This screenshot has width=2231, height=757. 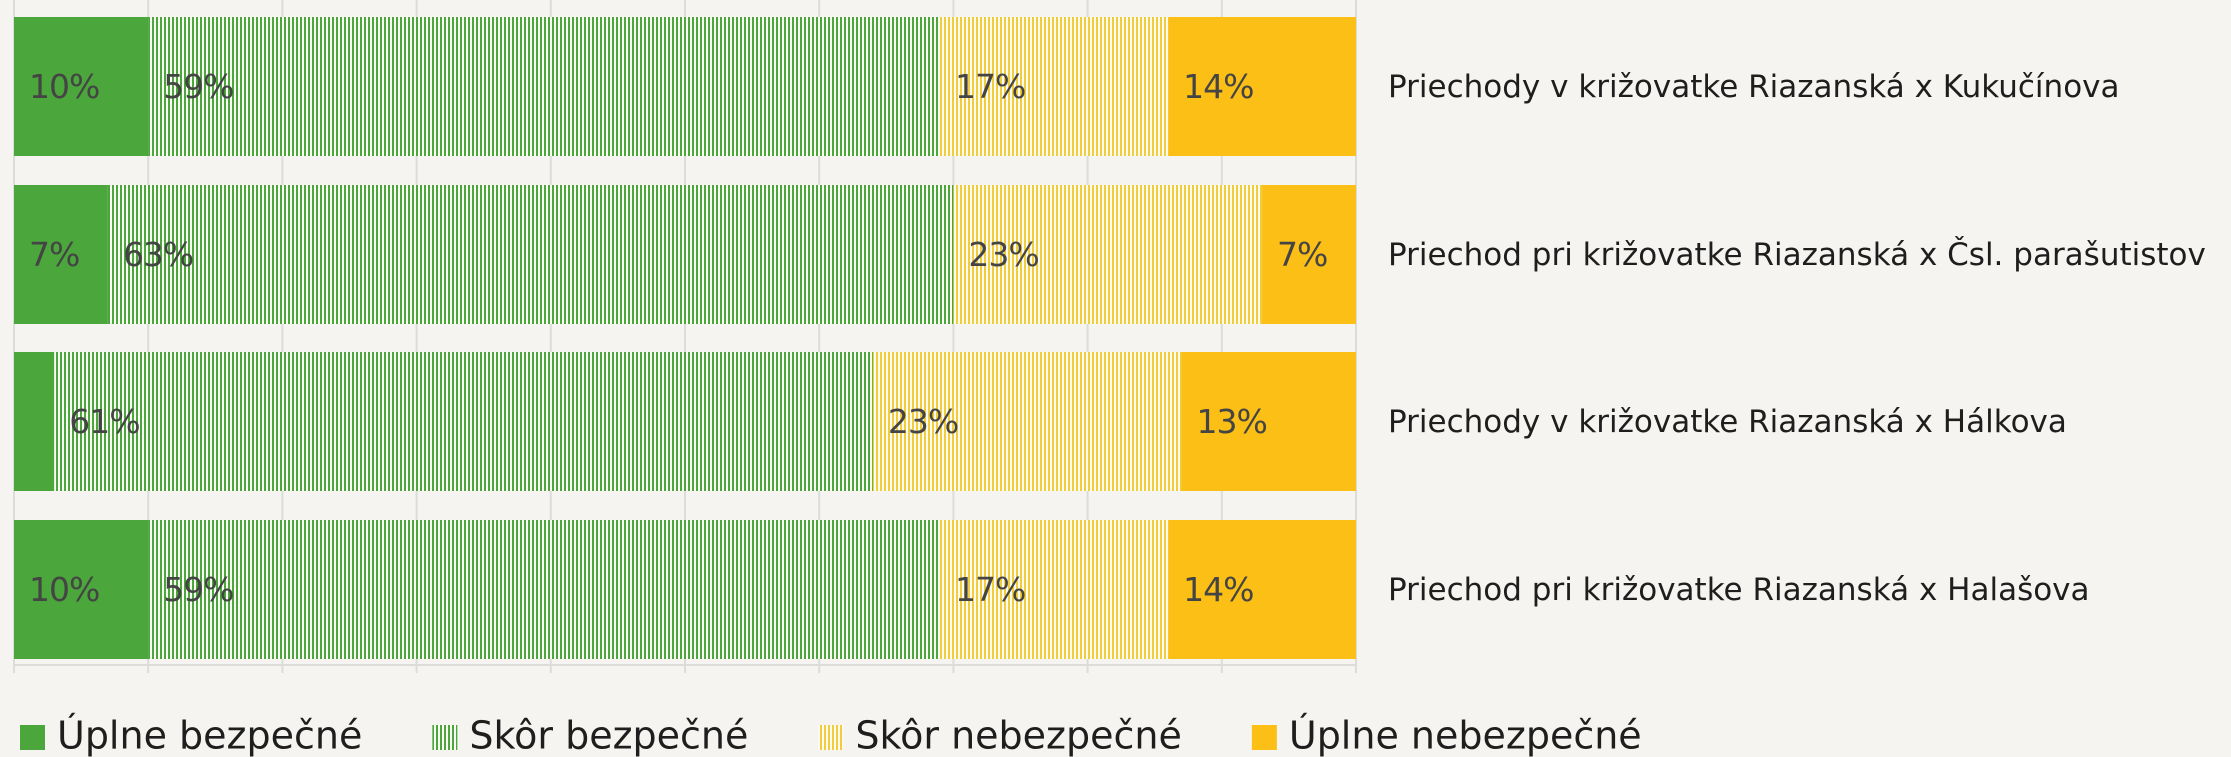 What do you see at coordinates (209, 735) in the screenshot?
I see `legend-label: Úplne bezpečné` at bounding box center [209, 735].